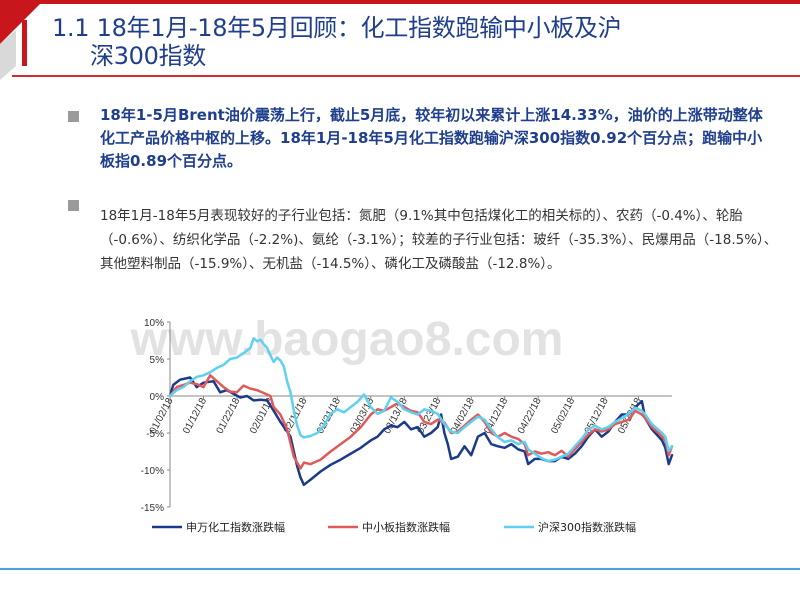 The image size is (800, 600). I want to click on y-tick-label: -10%, so click(152, 471).